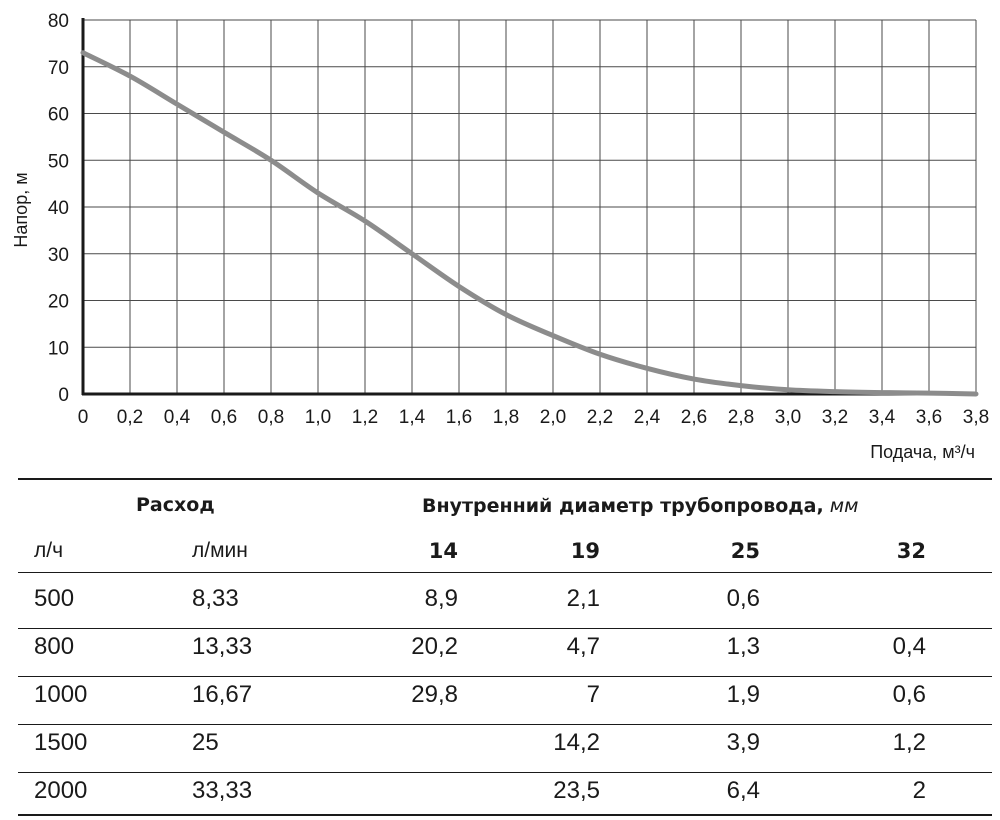 The height and width of the screenshot is (820, 1000). What do you see at coordinates (585, 551) in the screenshot?
I see `column-header-d19: 19` at bounding box center [585, 551].